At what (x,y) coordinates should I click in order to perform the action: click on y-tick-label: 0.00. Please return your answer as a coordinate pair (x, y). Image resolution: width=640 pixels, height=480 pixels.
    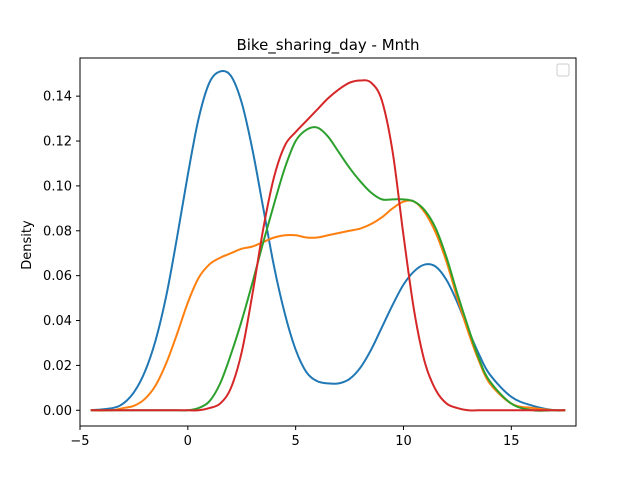
    Looking at the image, I should click on (57, 411).